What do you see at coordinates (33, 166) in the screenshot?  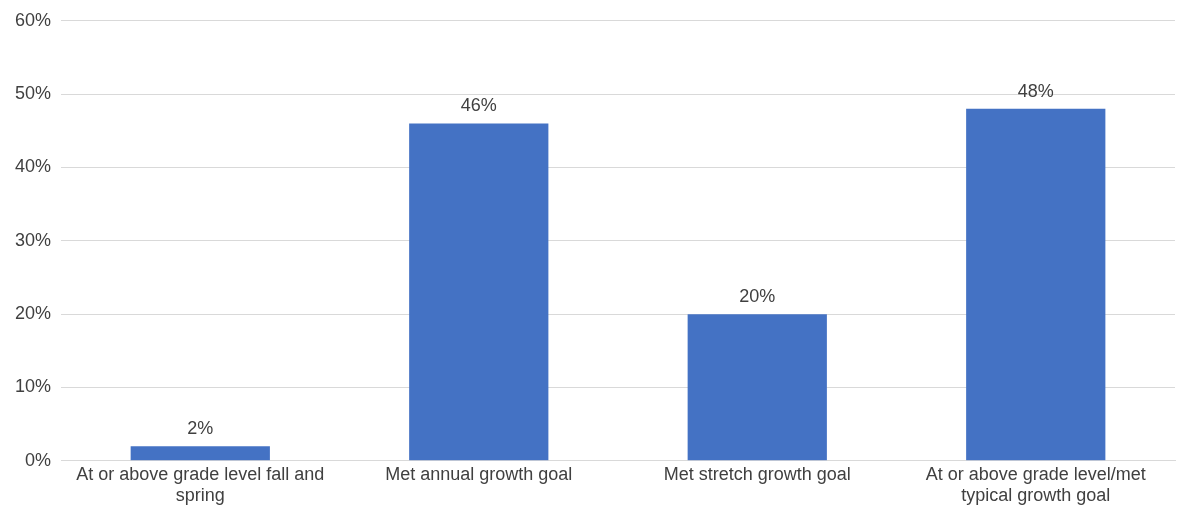 I see `y-tick-label: 40%` at bounding box center [33, 166].